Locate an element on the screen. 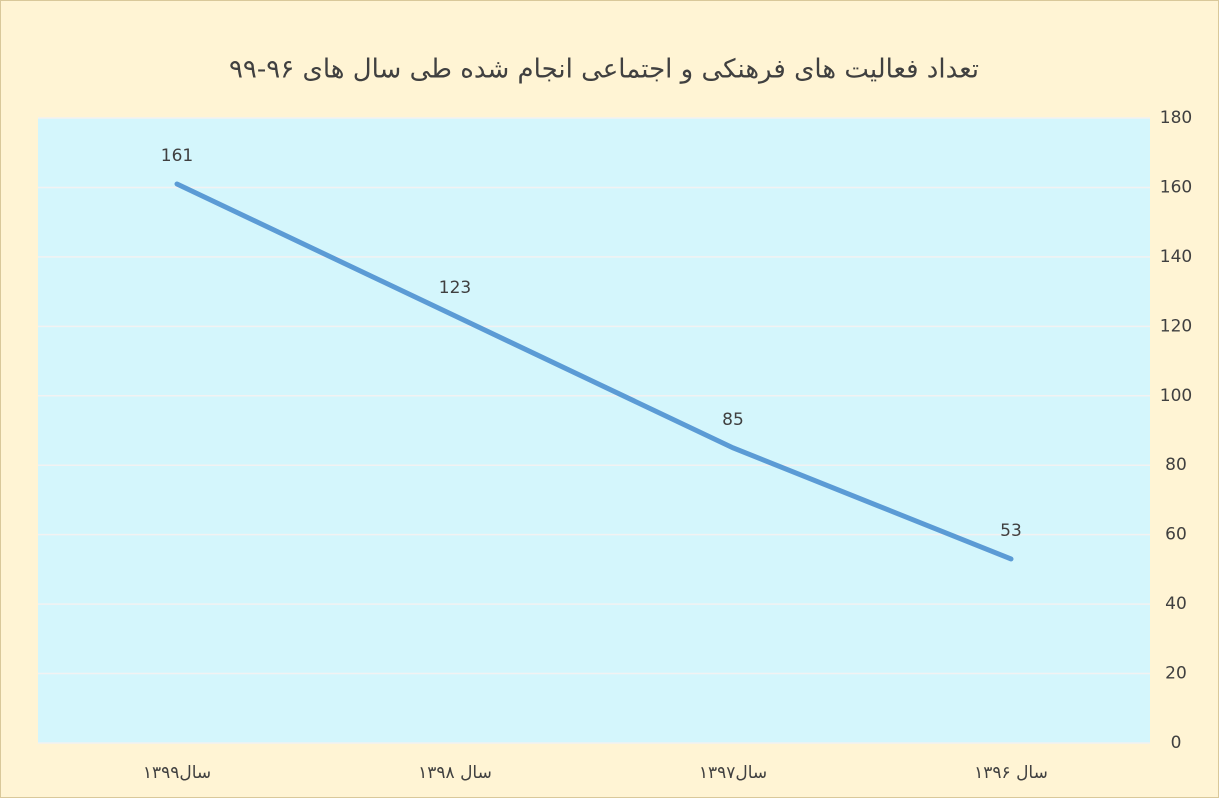 This screenshot has height=798, width=1219. y-tick-label: 40 is located at coordinates (1176, 604).